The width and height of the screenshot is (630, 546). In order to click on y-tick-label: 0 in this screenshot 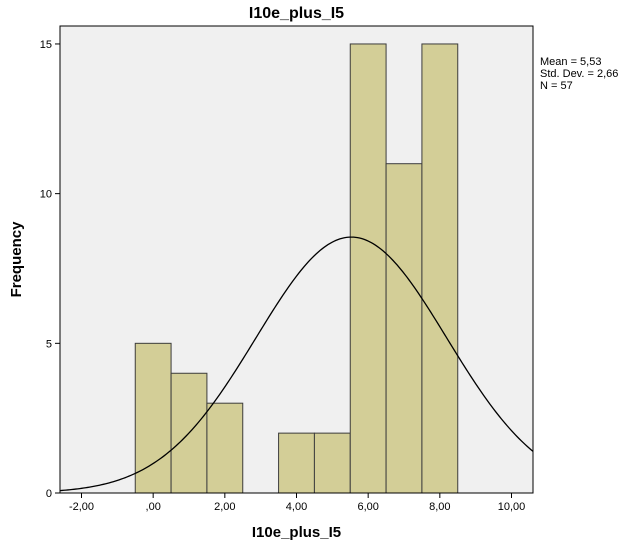, I will do `click(49, 494)`.